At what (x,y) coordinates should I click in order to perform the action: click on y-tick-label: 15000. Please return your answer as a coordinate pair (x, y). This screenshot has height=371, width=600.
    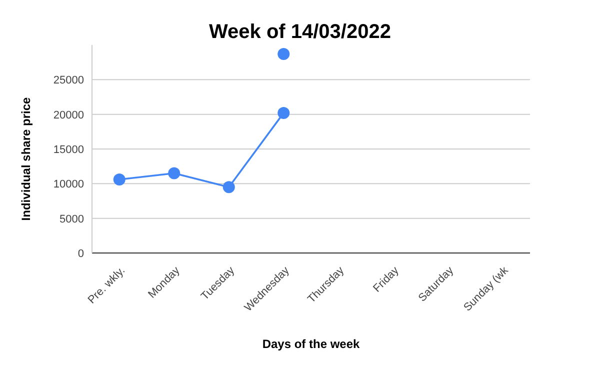
    Looking at the image, I should click on (68, 150).